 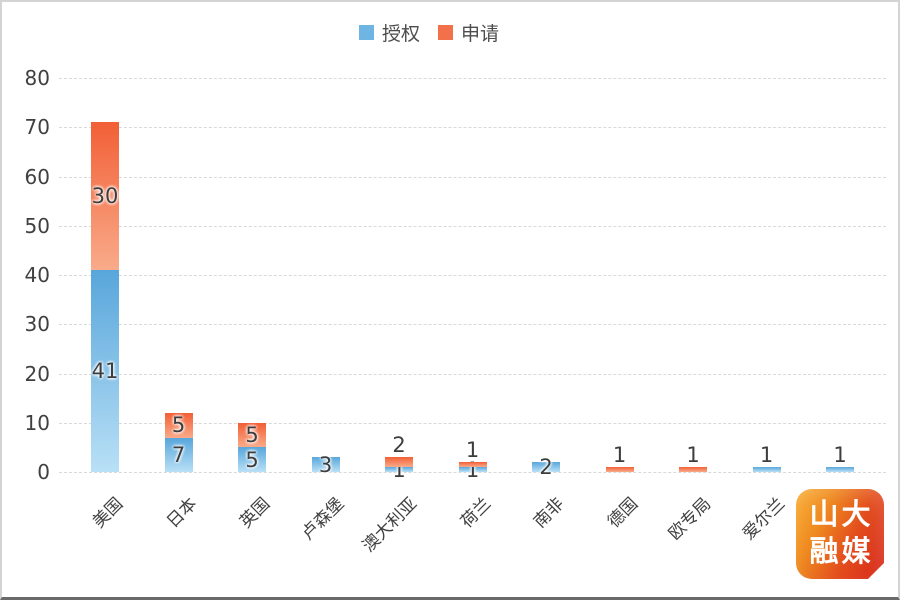 I want to click on y-axis-tick-label: 60, so click(x=37, y=176).